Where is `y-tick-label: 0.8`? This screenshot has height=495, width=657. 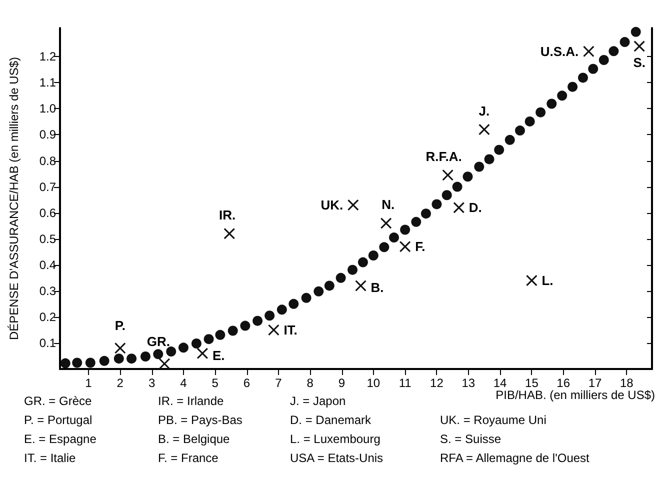
y-tick-label: 0.8 is located at coordinates (47, 161).